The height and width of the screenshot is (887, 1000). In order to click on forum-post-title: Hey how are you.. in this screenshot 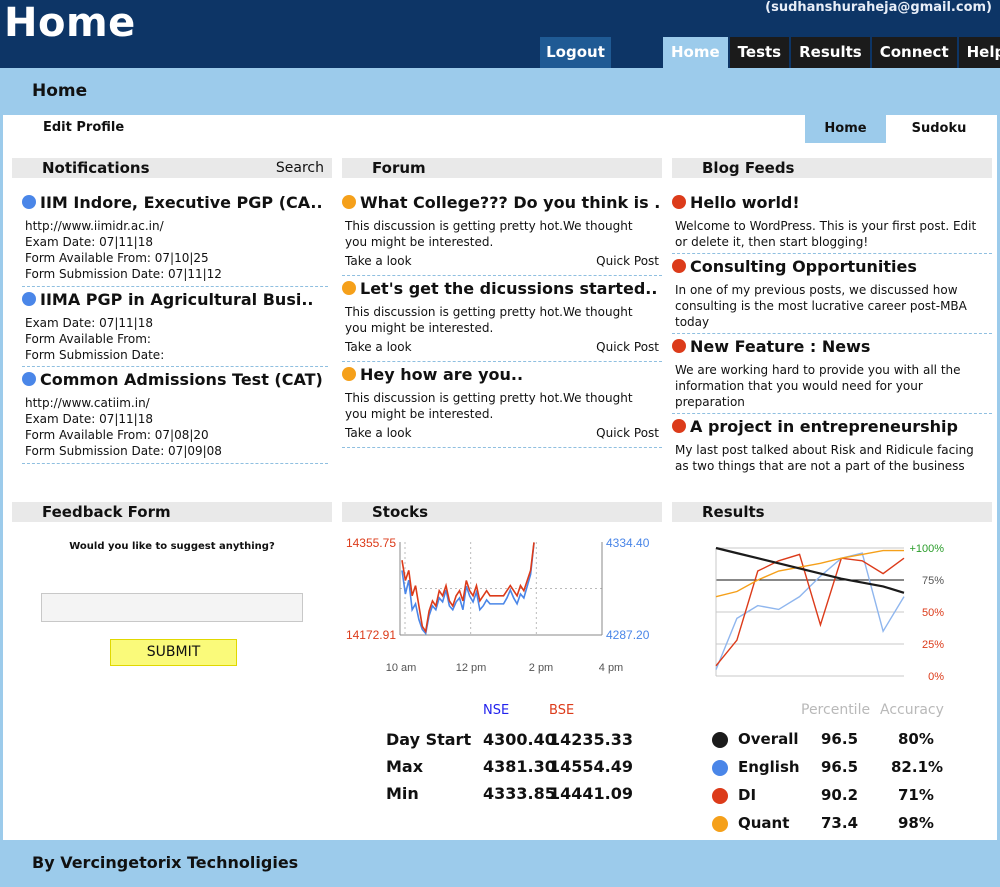, I will do `click(442, 374)`.